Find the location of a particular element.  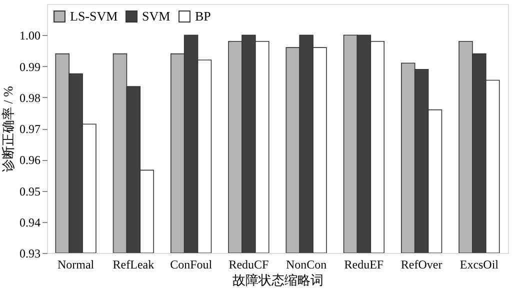

y-tick-label: 0.96 is located at coordinates (30, 160).